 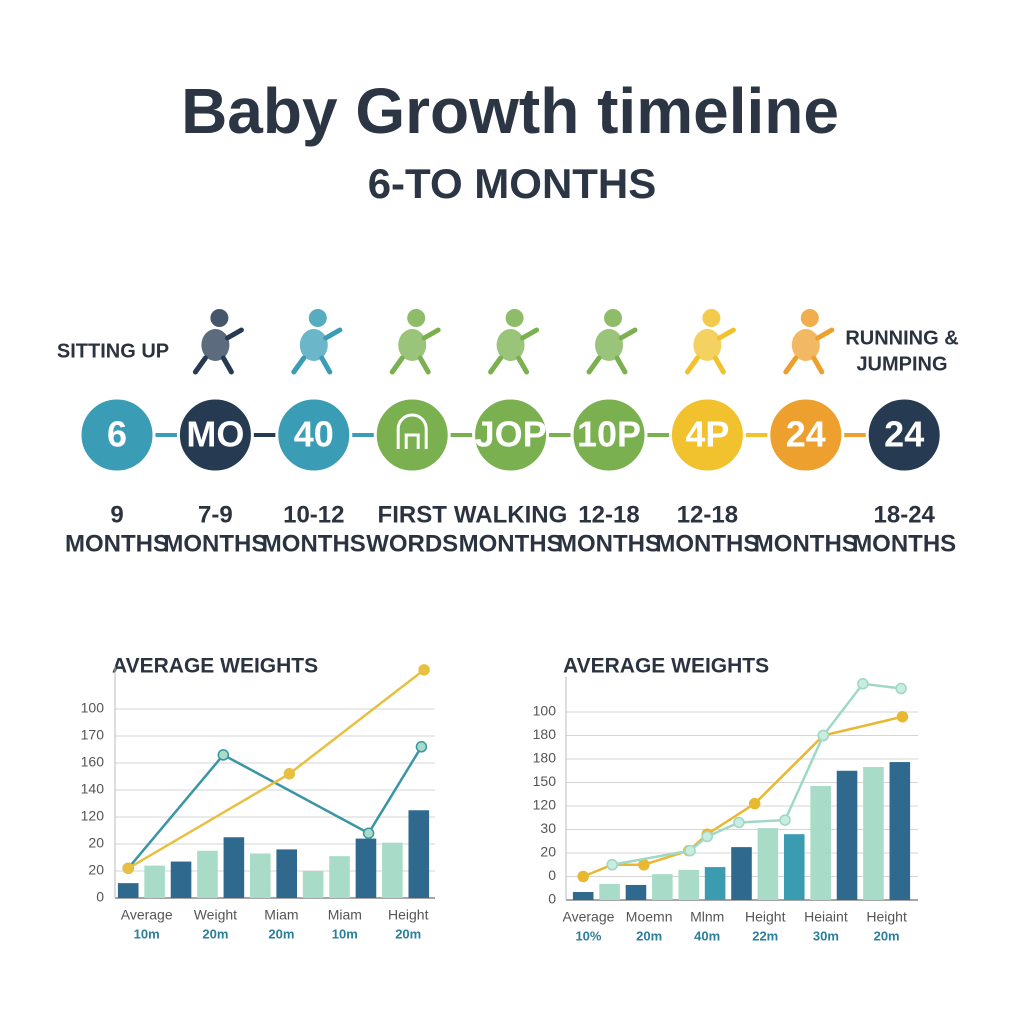 What do you see at coordinates (93, 816) in the screenshot?
I see `y-tick-label: 120` at bounding box center [93, 816].